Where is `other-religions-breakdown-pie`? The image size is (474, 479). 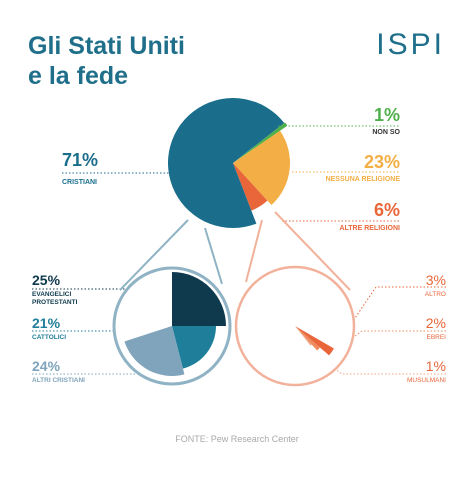
other-religions-breakdown-pie is located at coordinates (295, 326).